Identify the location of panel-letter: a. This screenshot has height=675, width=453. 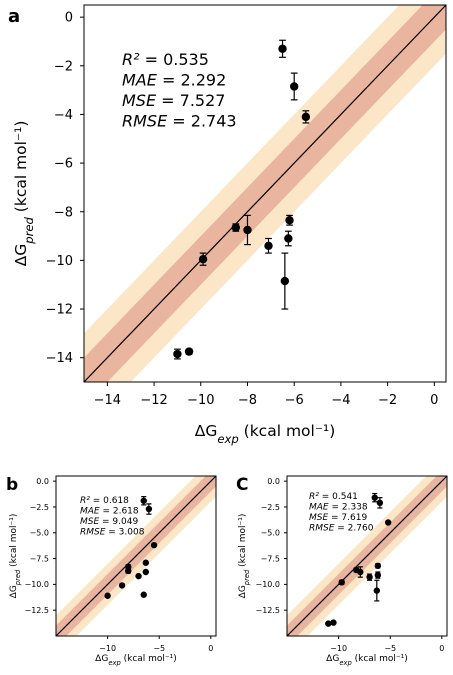
(14, 16).